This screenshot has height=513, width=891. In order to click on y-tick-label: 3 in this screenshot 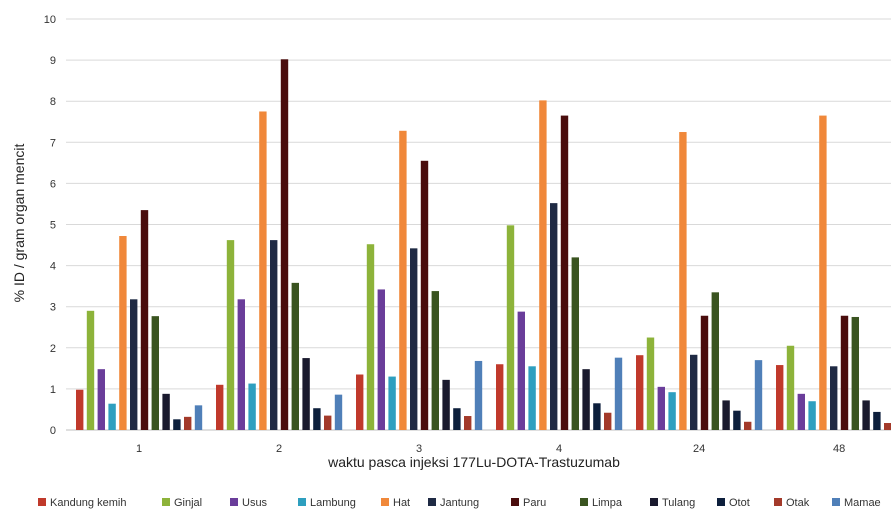, I will do `click(53, 308)`.